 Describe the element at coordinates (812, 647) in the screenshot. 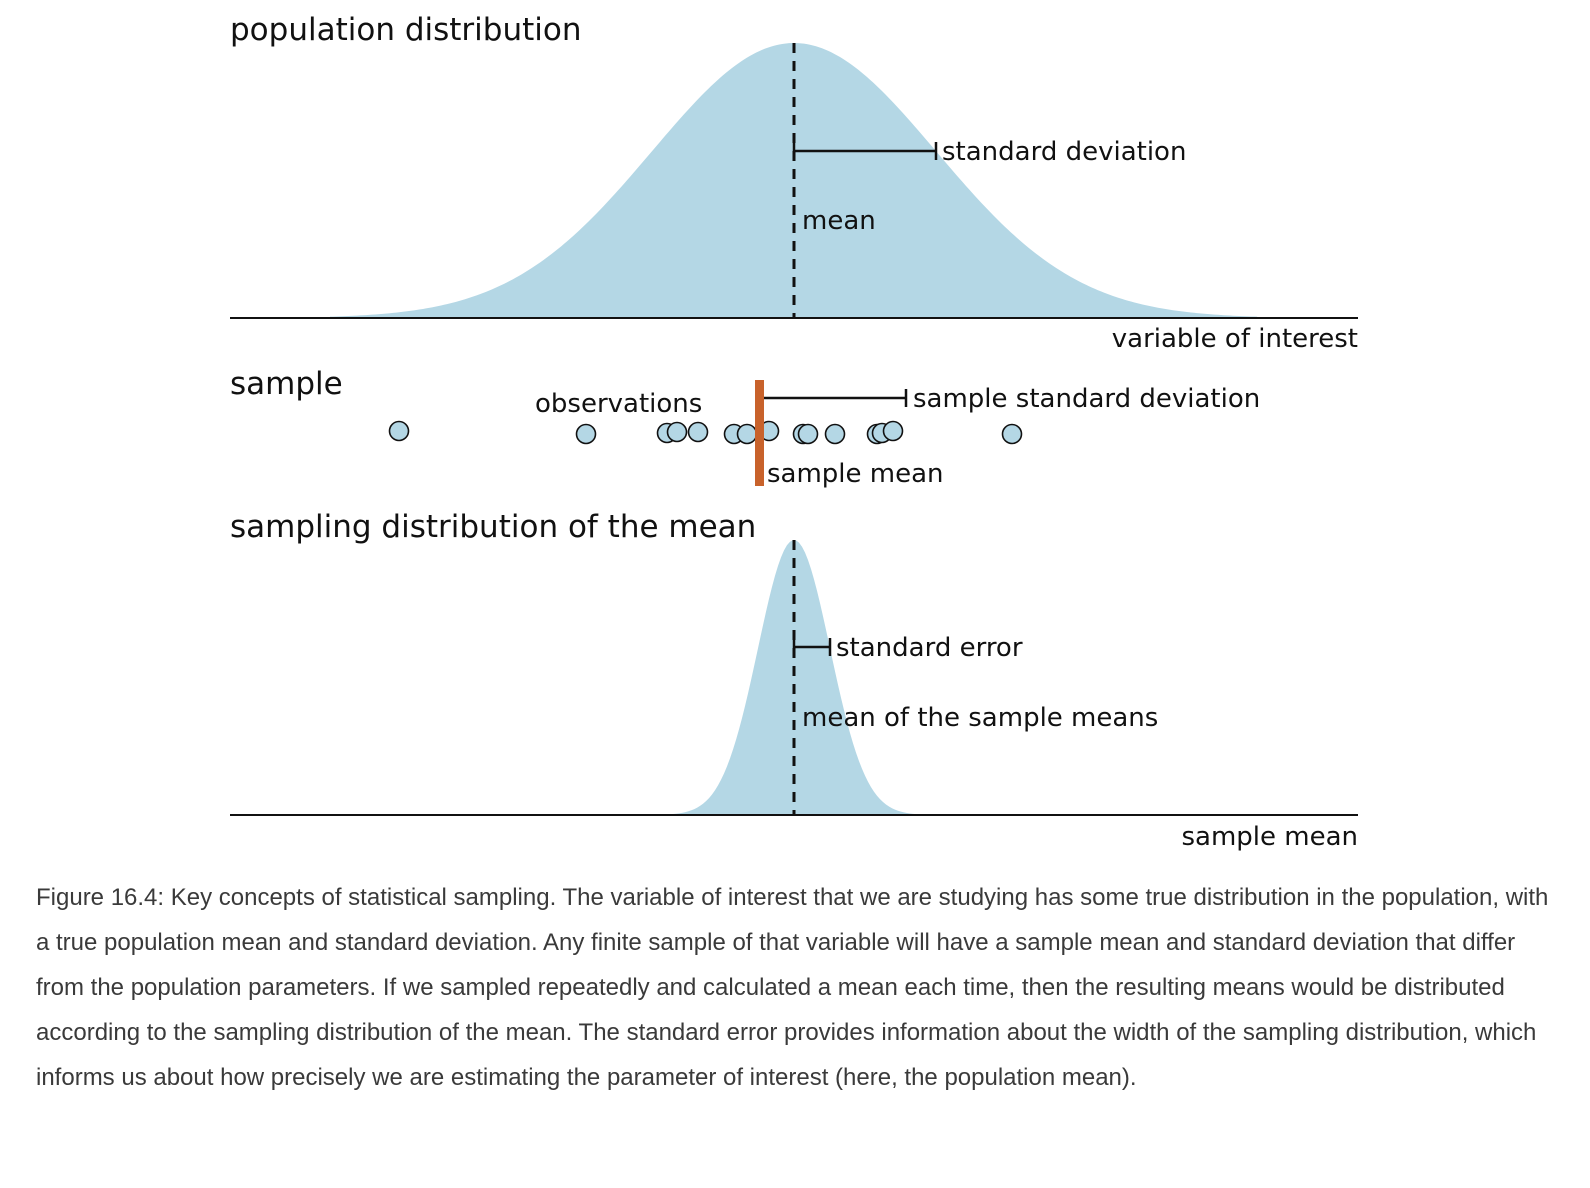

I see `standard-error-bracket` at that location.